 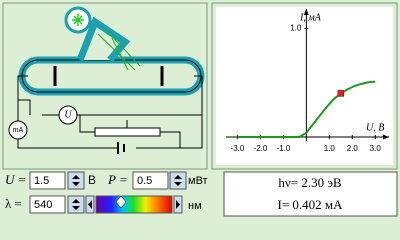 What do you see at coordinates (261, 148) in the screenshot?
I see `x-tick-label: -2.0` at bounding box center [261, 148].